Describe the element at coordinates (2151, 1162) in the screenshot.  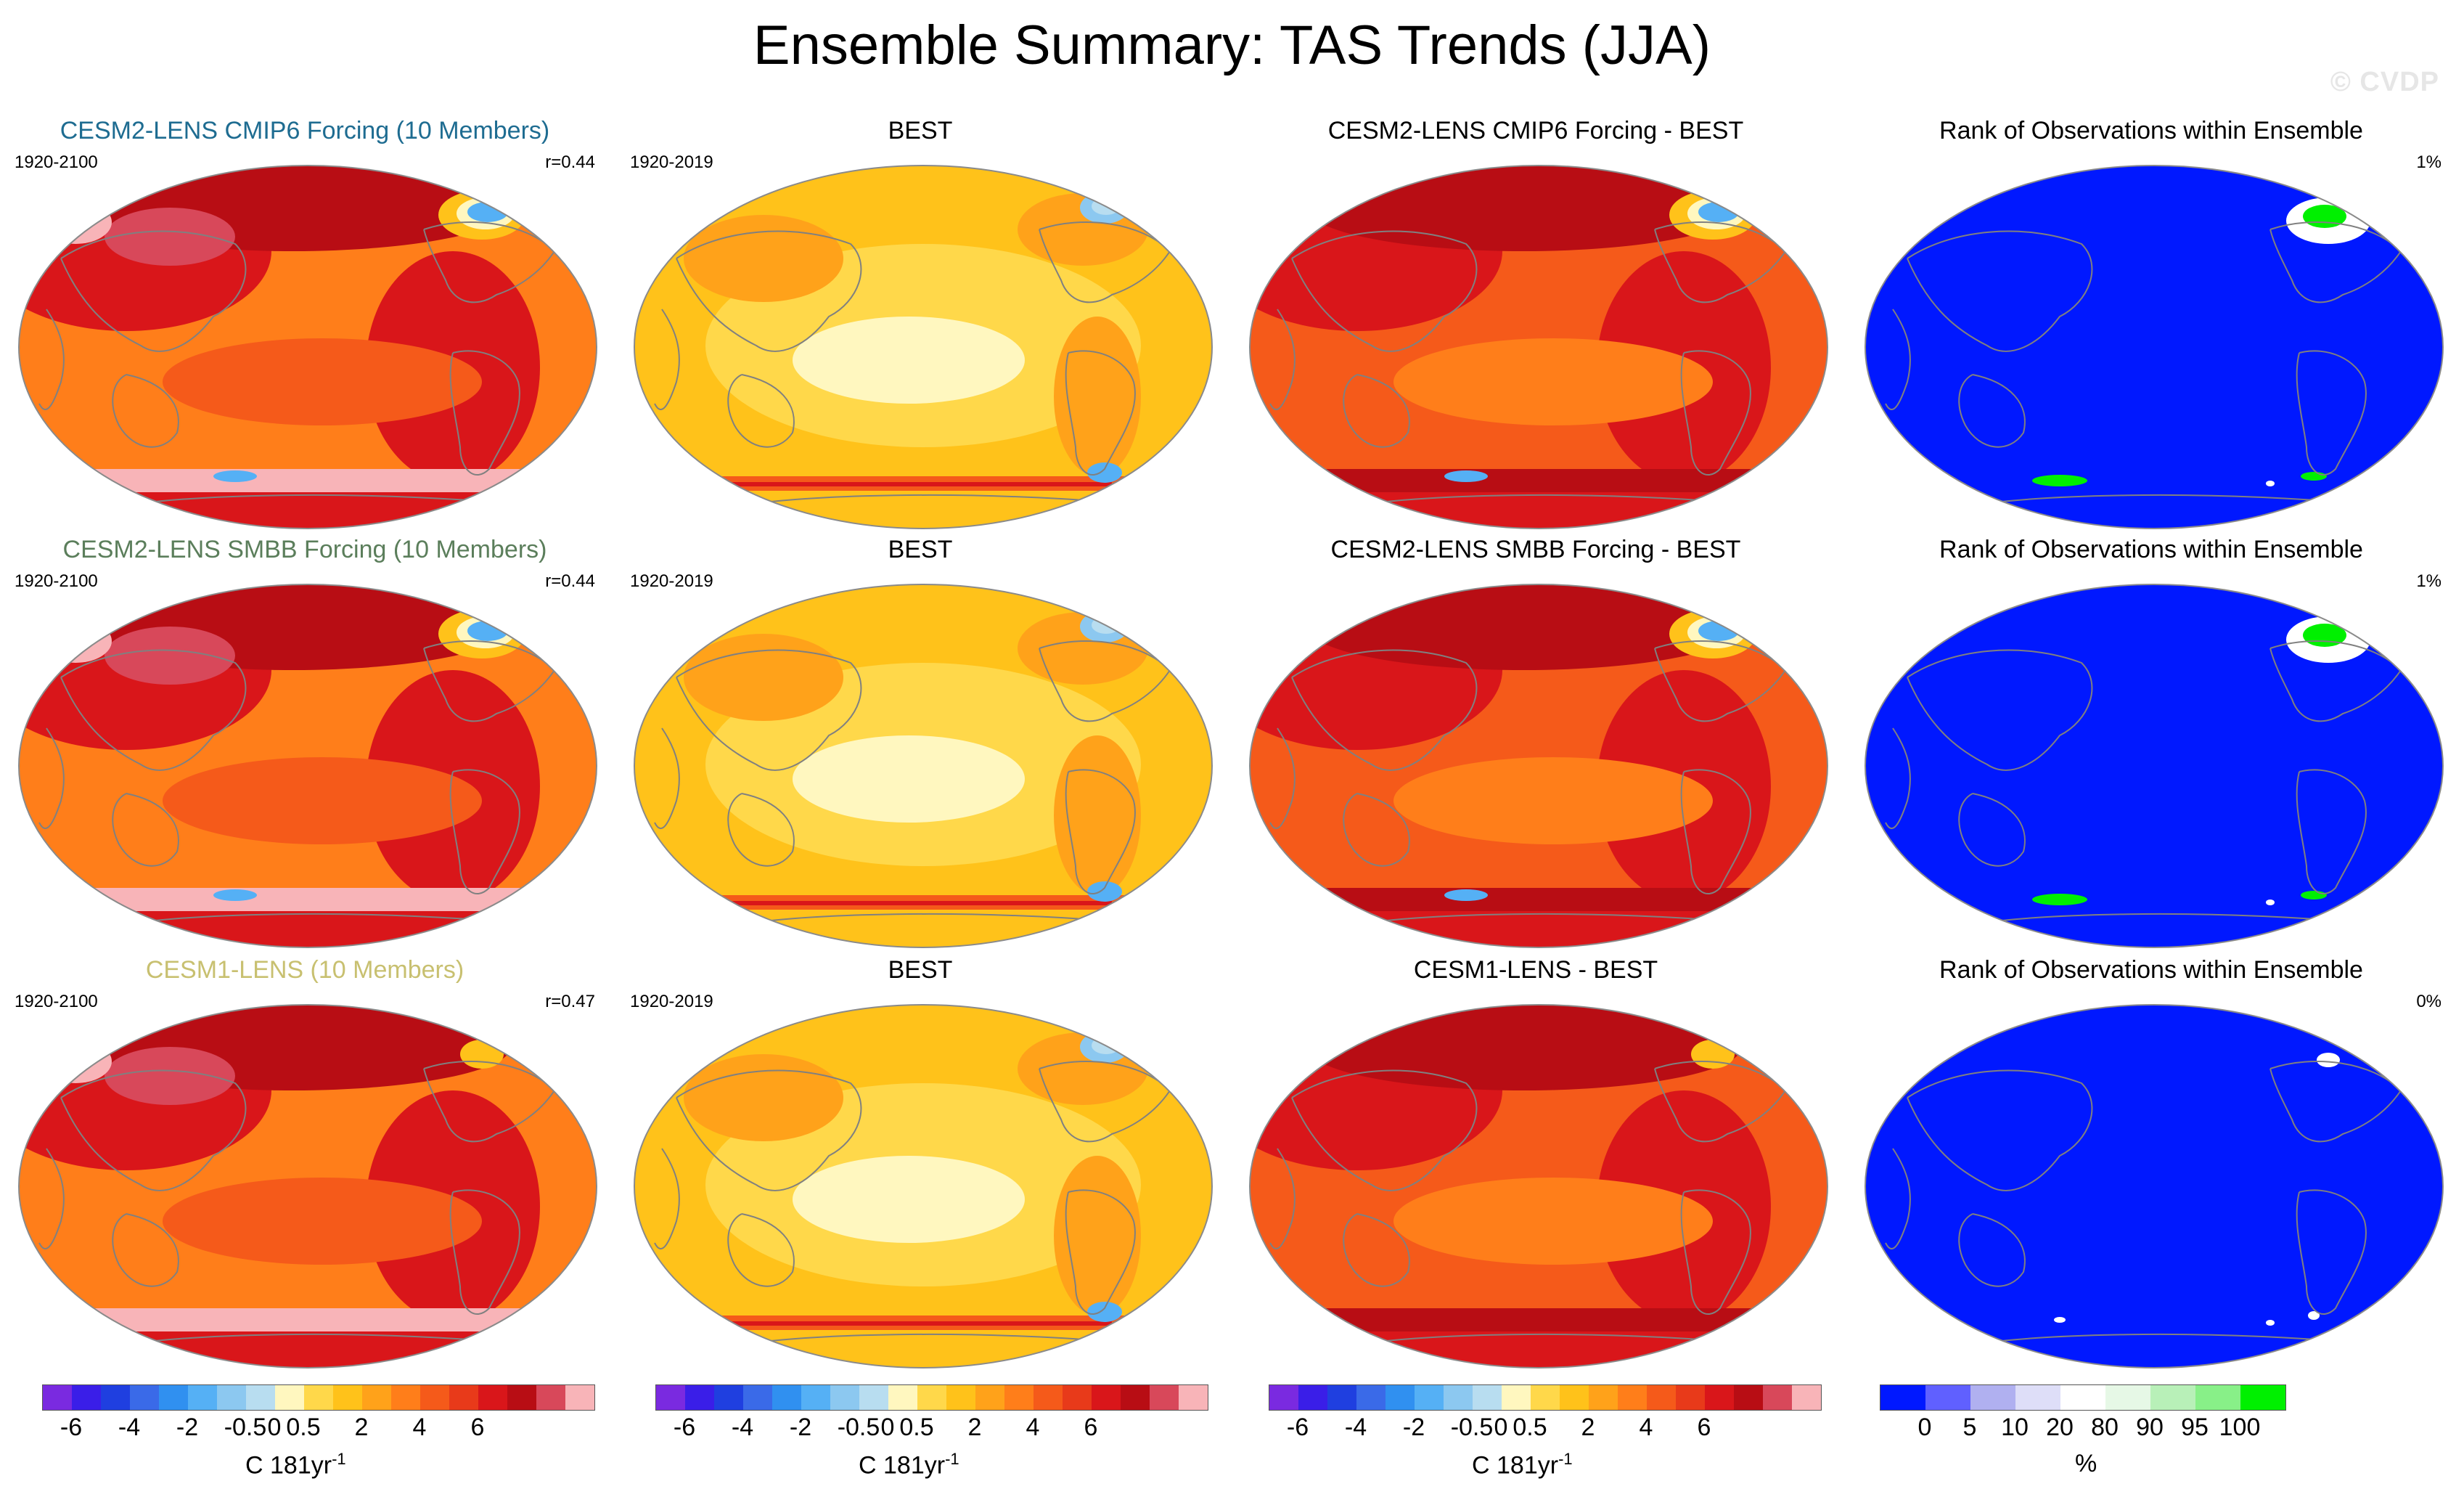
I see `map-panel: Rank of Observations within Ensemble 0%` at that location.